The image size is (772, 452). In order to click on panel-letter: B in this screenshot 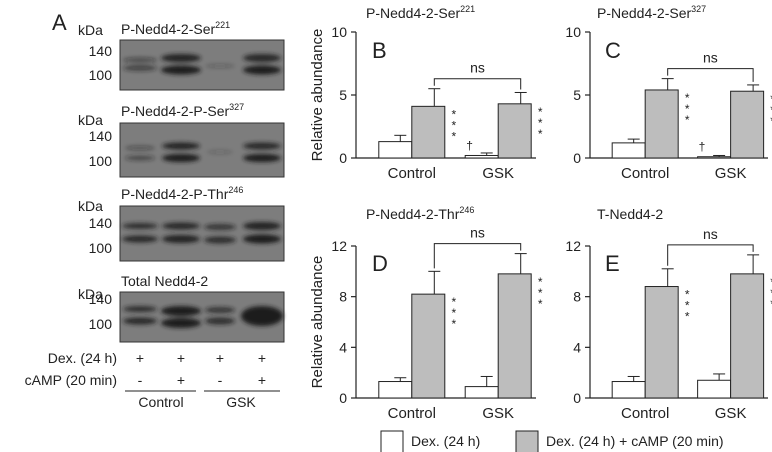, I will do `click(379, 50)`.